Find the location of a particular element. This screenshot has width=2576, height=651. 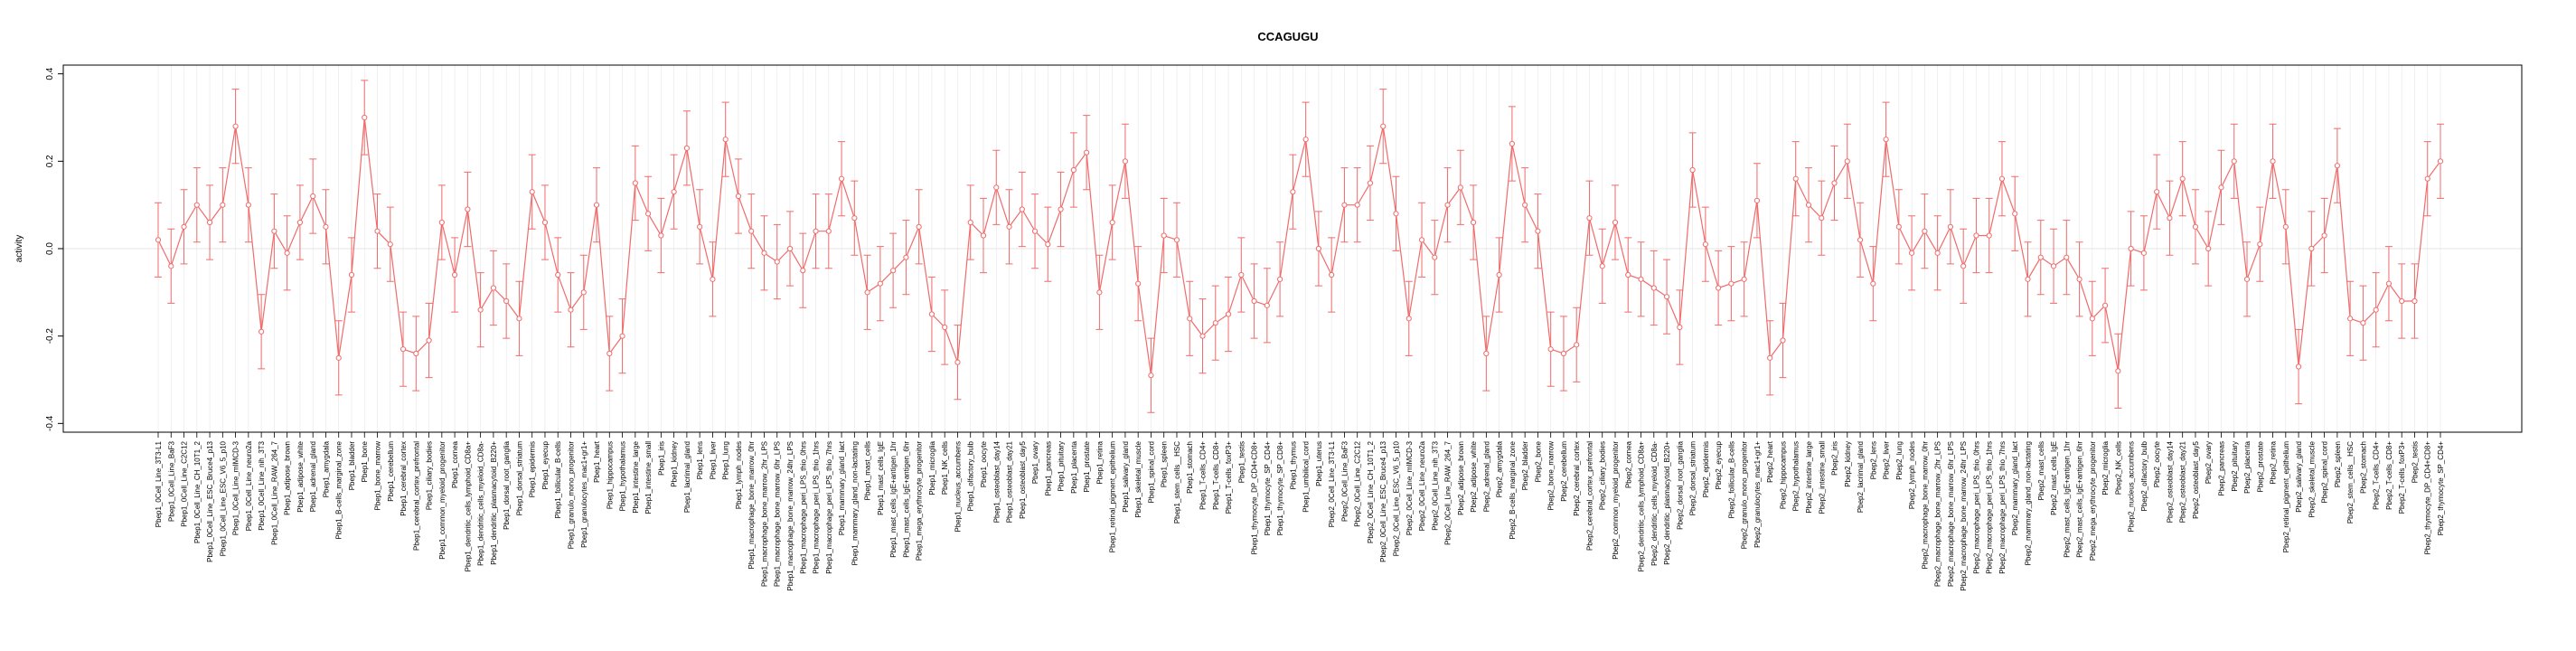

x-tick-label: Pbep2_0Cell_Line_CH_10T1_2 is located at coordinates (1371, 491).